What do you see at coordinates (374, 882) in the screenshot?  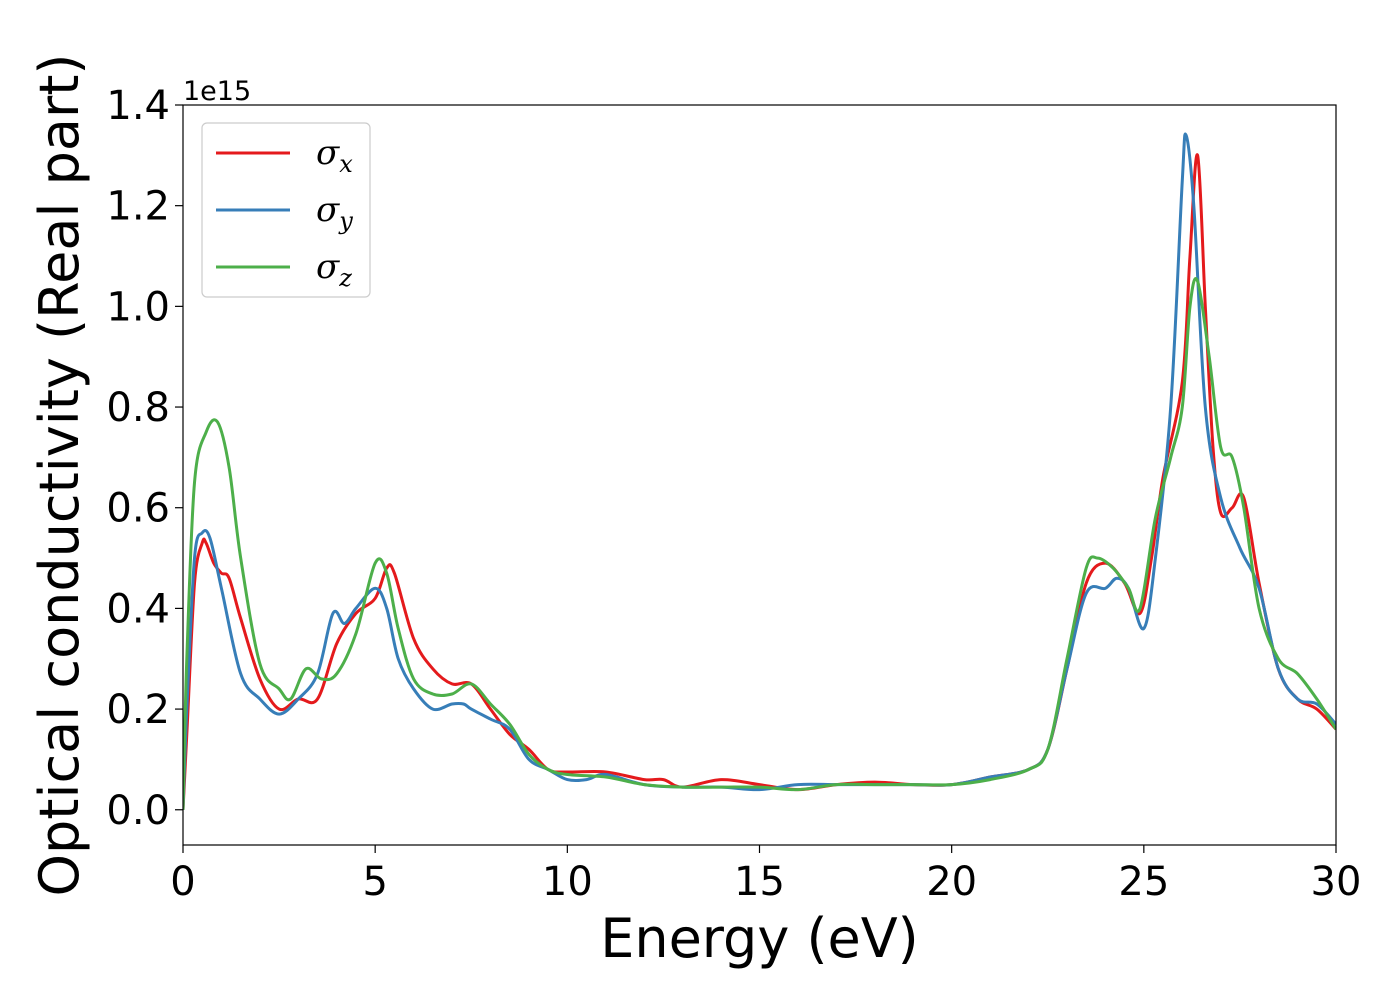 I see `x-tick-label: 5` at bounding box center [374, 882].